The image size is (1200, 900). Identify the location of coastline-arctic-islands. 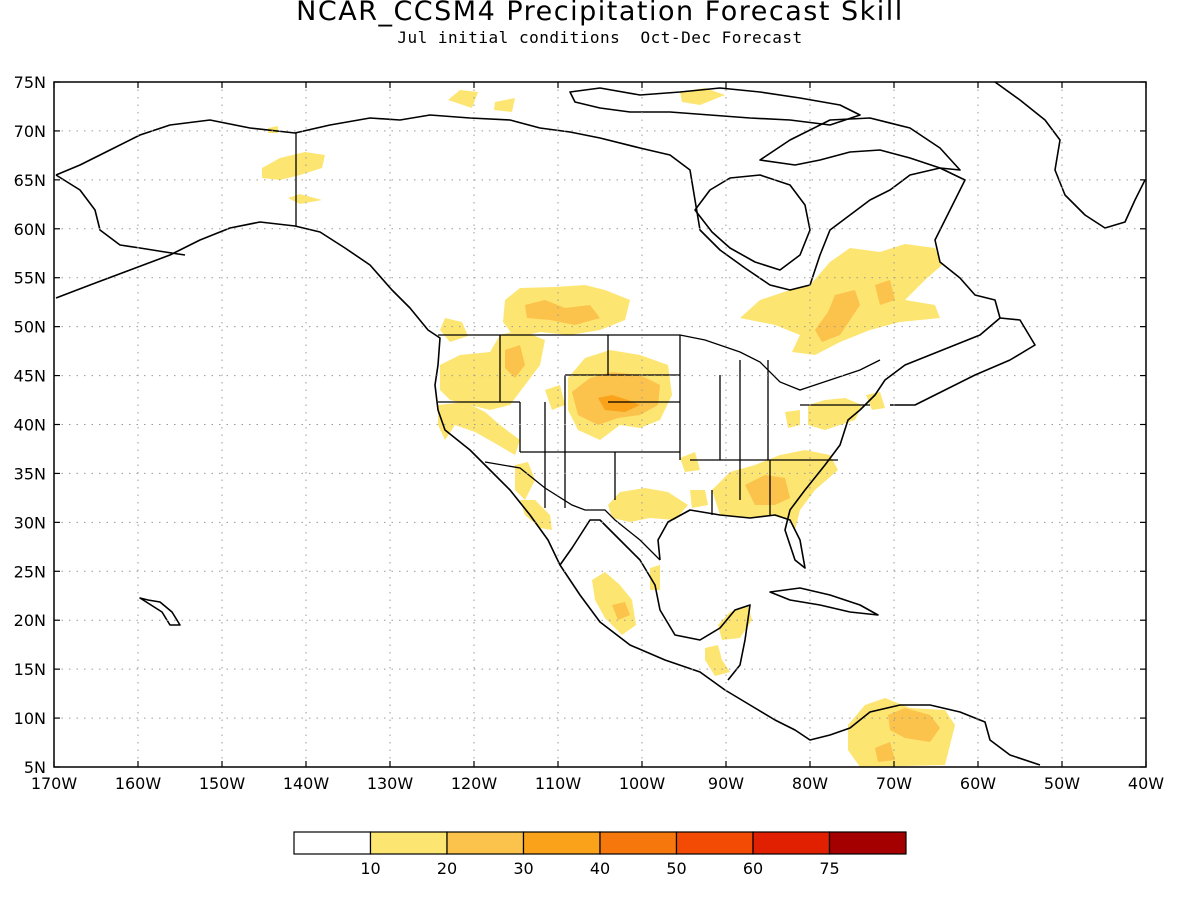
(715, 106).